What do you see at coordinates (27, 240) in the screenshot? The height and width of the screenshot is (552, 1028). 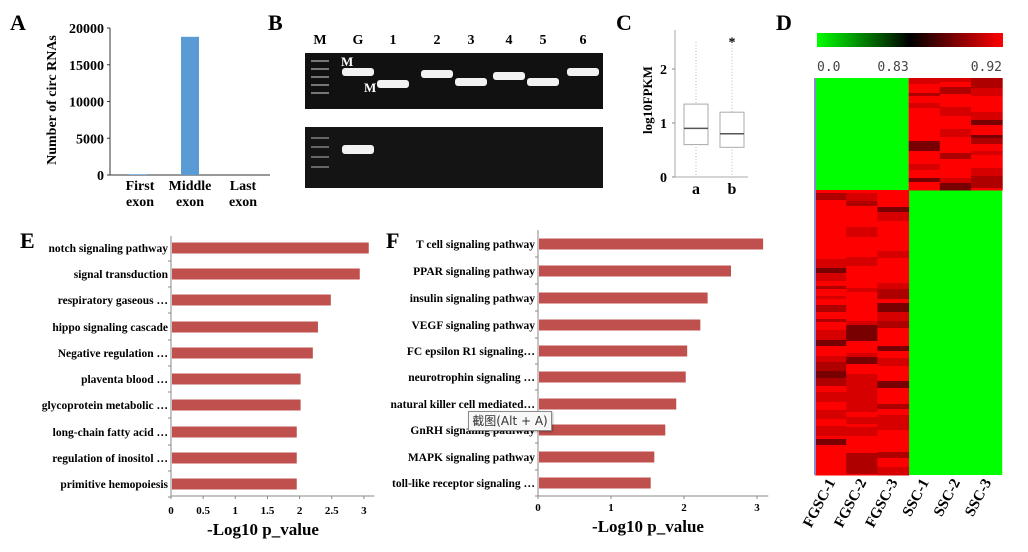 I see `panel-label-e: E` at bounding box center [27, 240].